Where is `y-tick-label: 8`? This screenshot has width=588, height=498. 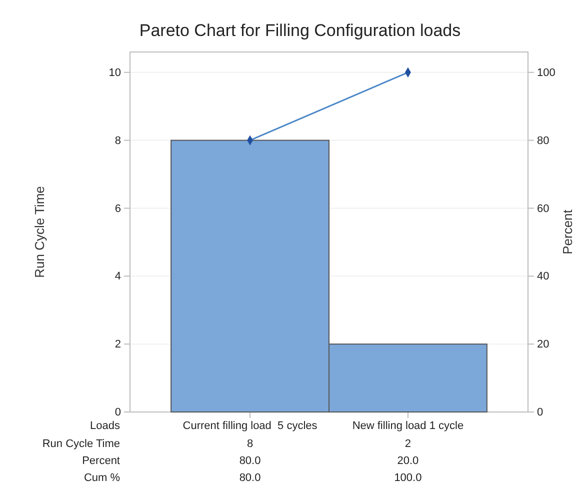
y-tick-label: 8 is located at coordinates (117, 140).